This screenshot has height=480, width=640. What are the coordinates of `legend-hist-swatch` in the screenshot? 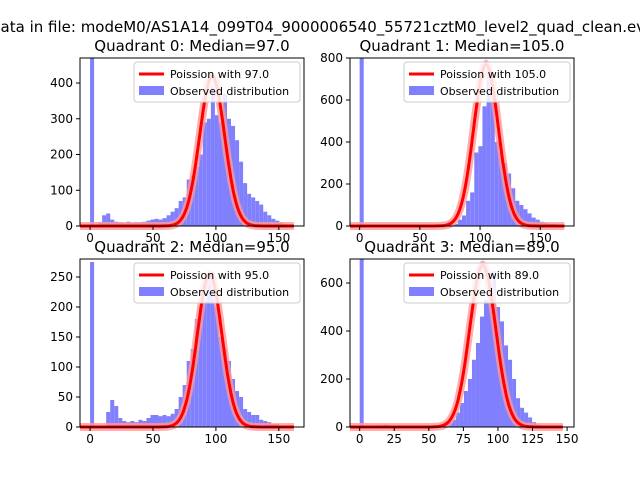 It's located at (421, 291).